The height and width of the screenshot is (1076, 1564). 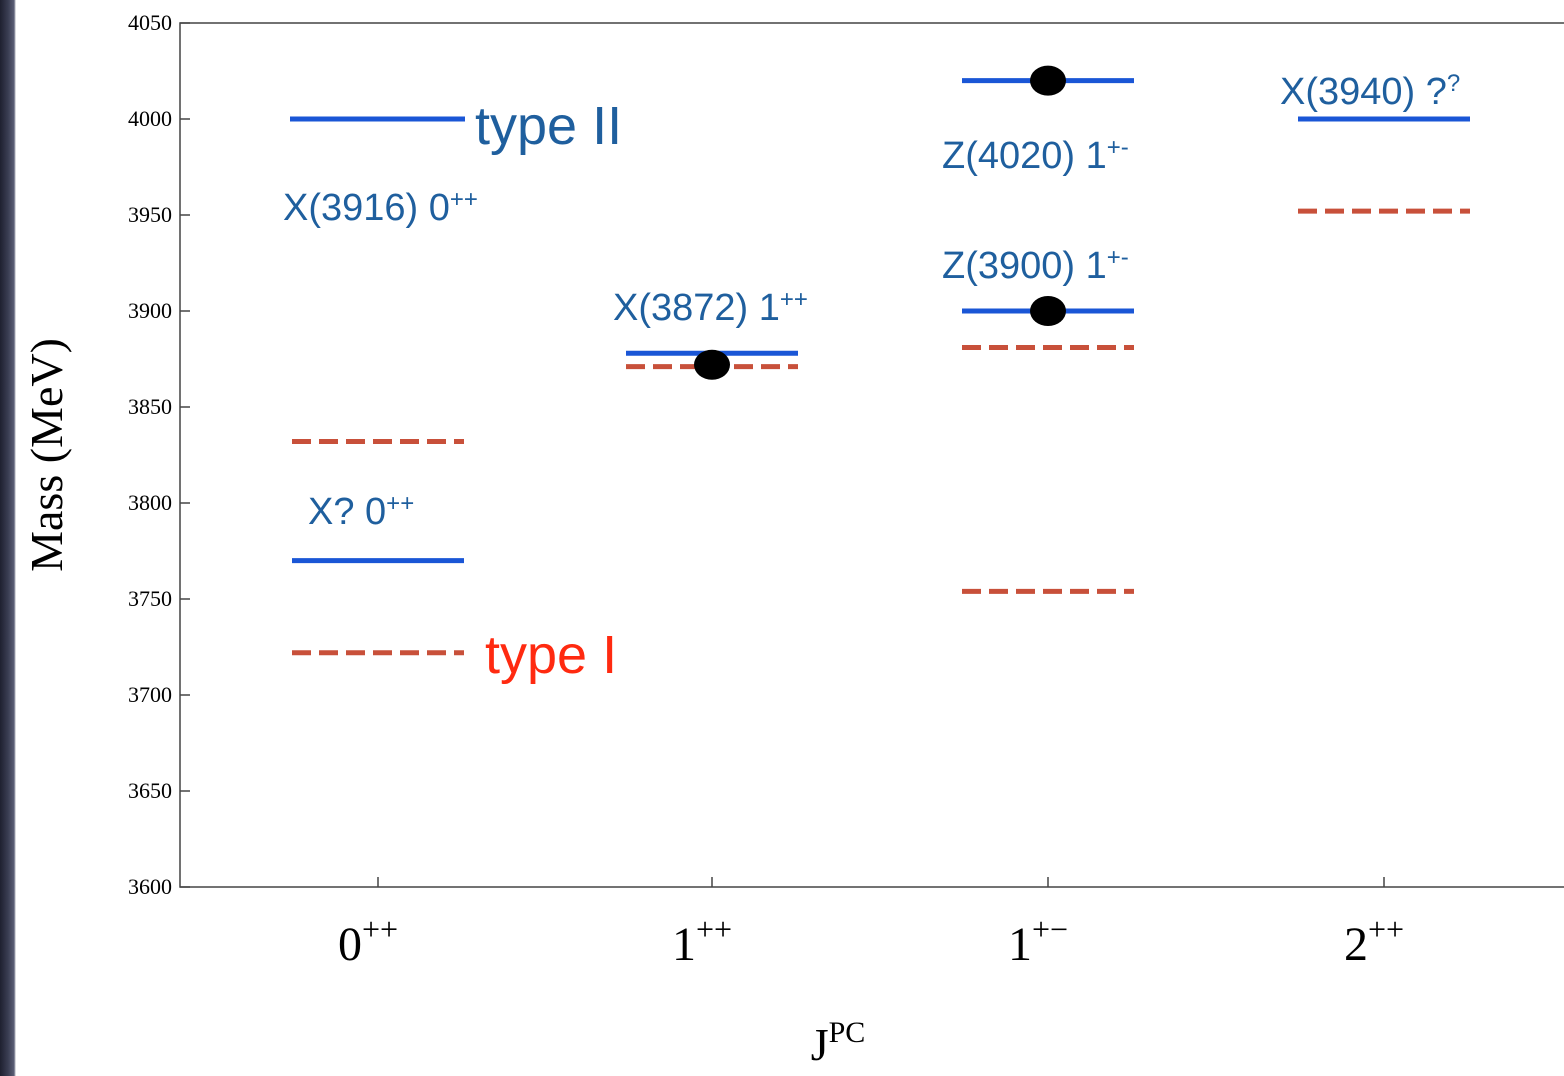 I want to click on legend-type-i: type I, so click(x=551, y=655).